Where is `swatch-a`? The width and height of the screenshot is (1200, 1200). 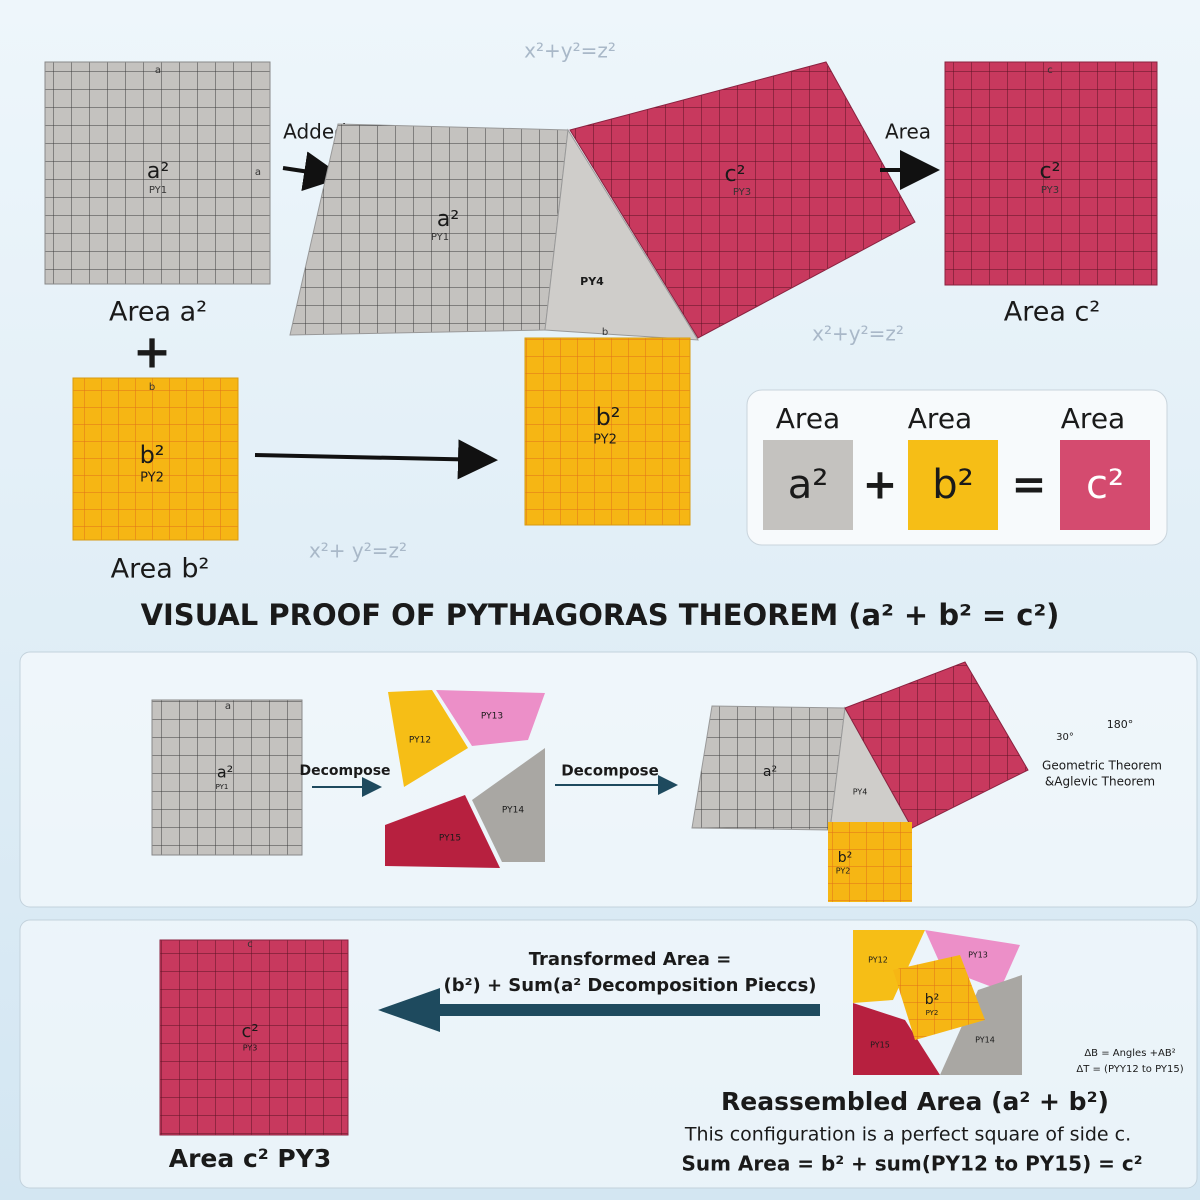
swatch-a is located at coordinates (808, 485).